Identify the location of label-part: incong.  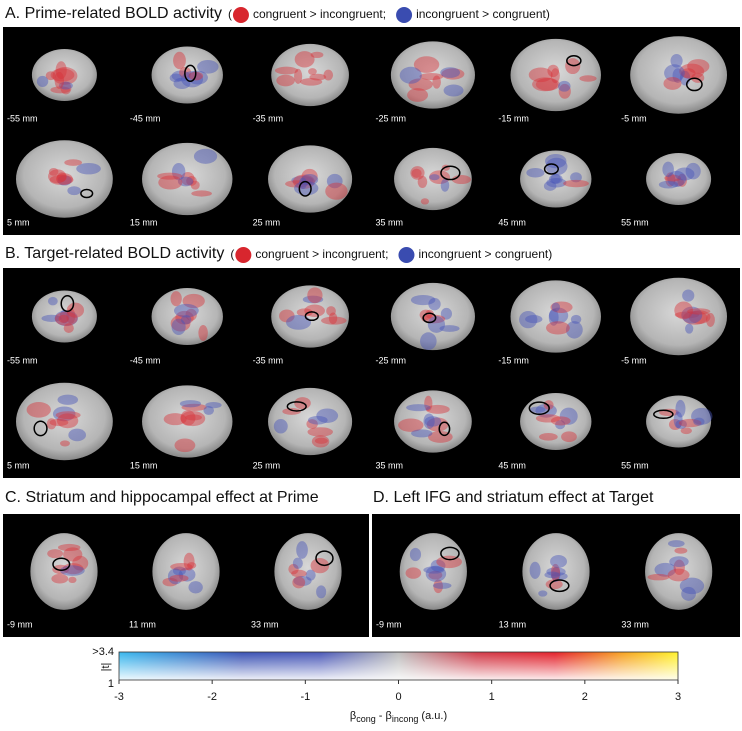
(405, 719).